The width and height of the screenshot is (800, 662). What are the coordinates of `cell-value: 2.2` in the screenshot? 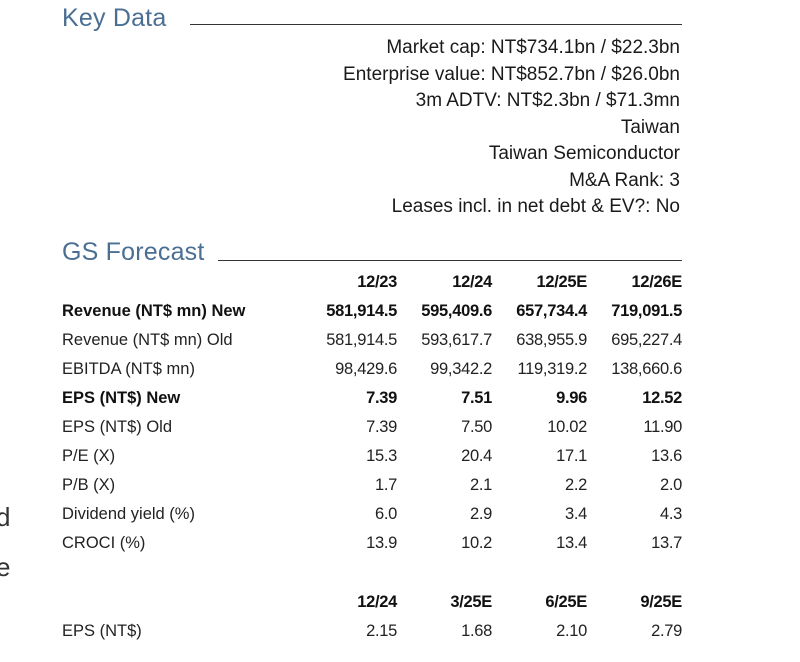 It's located at (575, 485).